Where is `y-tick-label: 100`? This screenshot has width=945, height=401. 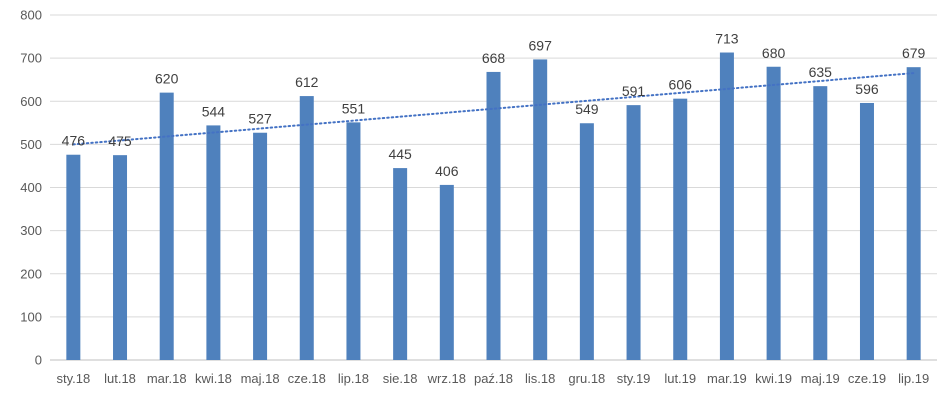 y-tick-label: 100 is located at coordinates (31, 316).